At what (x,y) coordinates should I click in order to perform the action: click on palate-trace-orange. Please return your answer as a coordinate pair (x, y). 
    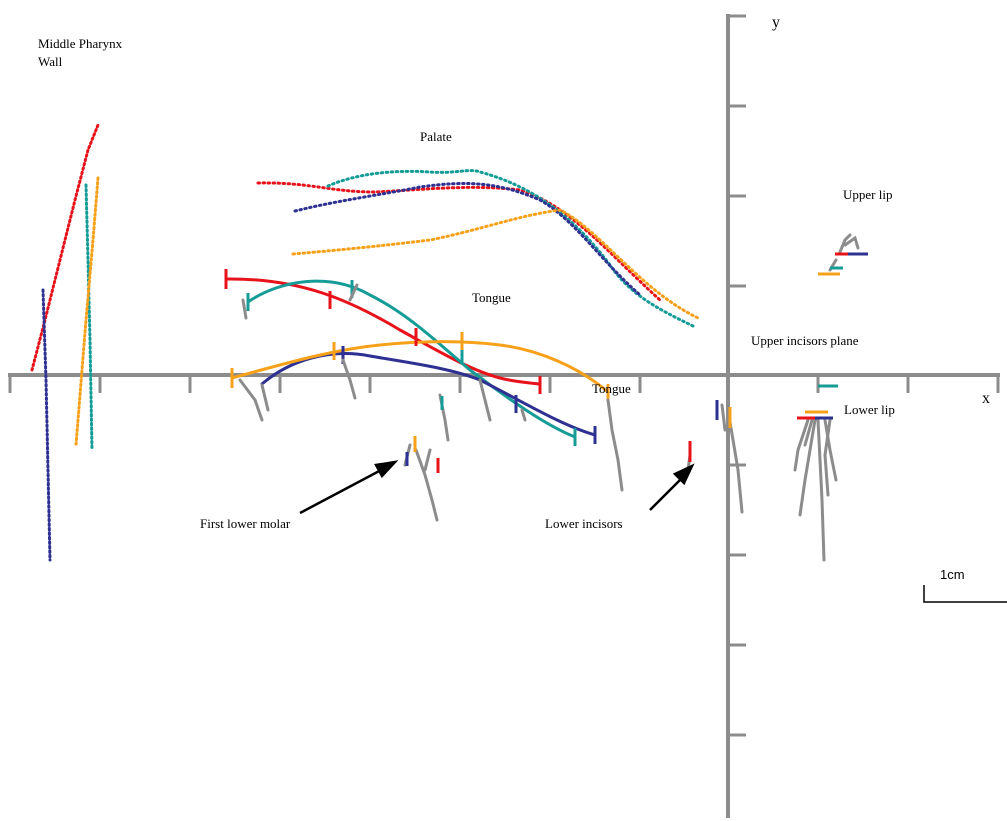
    Looking at the image, I should click on (495, 264).